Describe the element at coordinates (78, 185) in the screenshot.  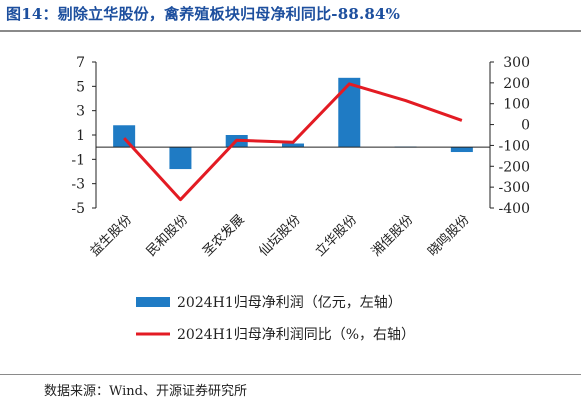
I see `left-tick-label: -3` at that location.